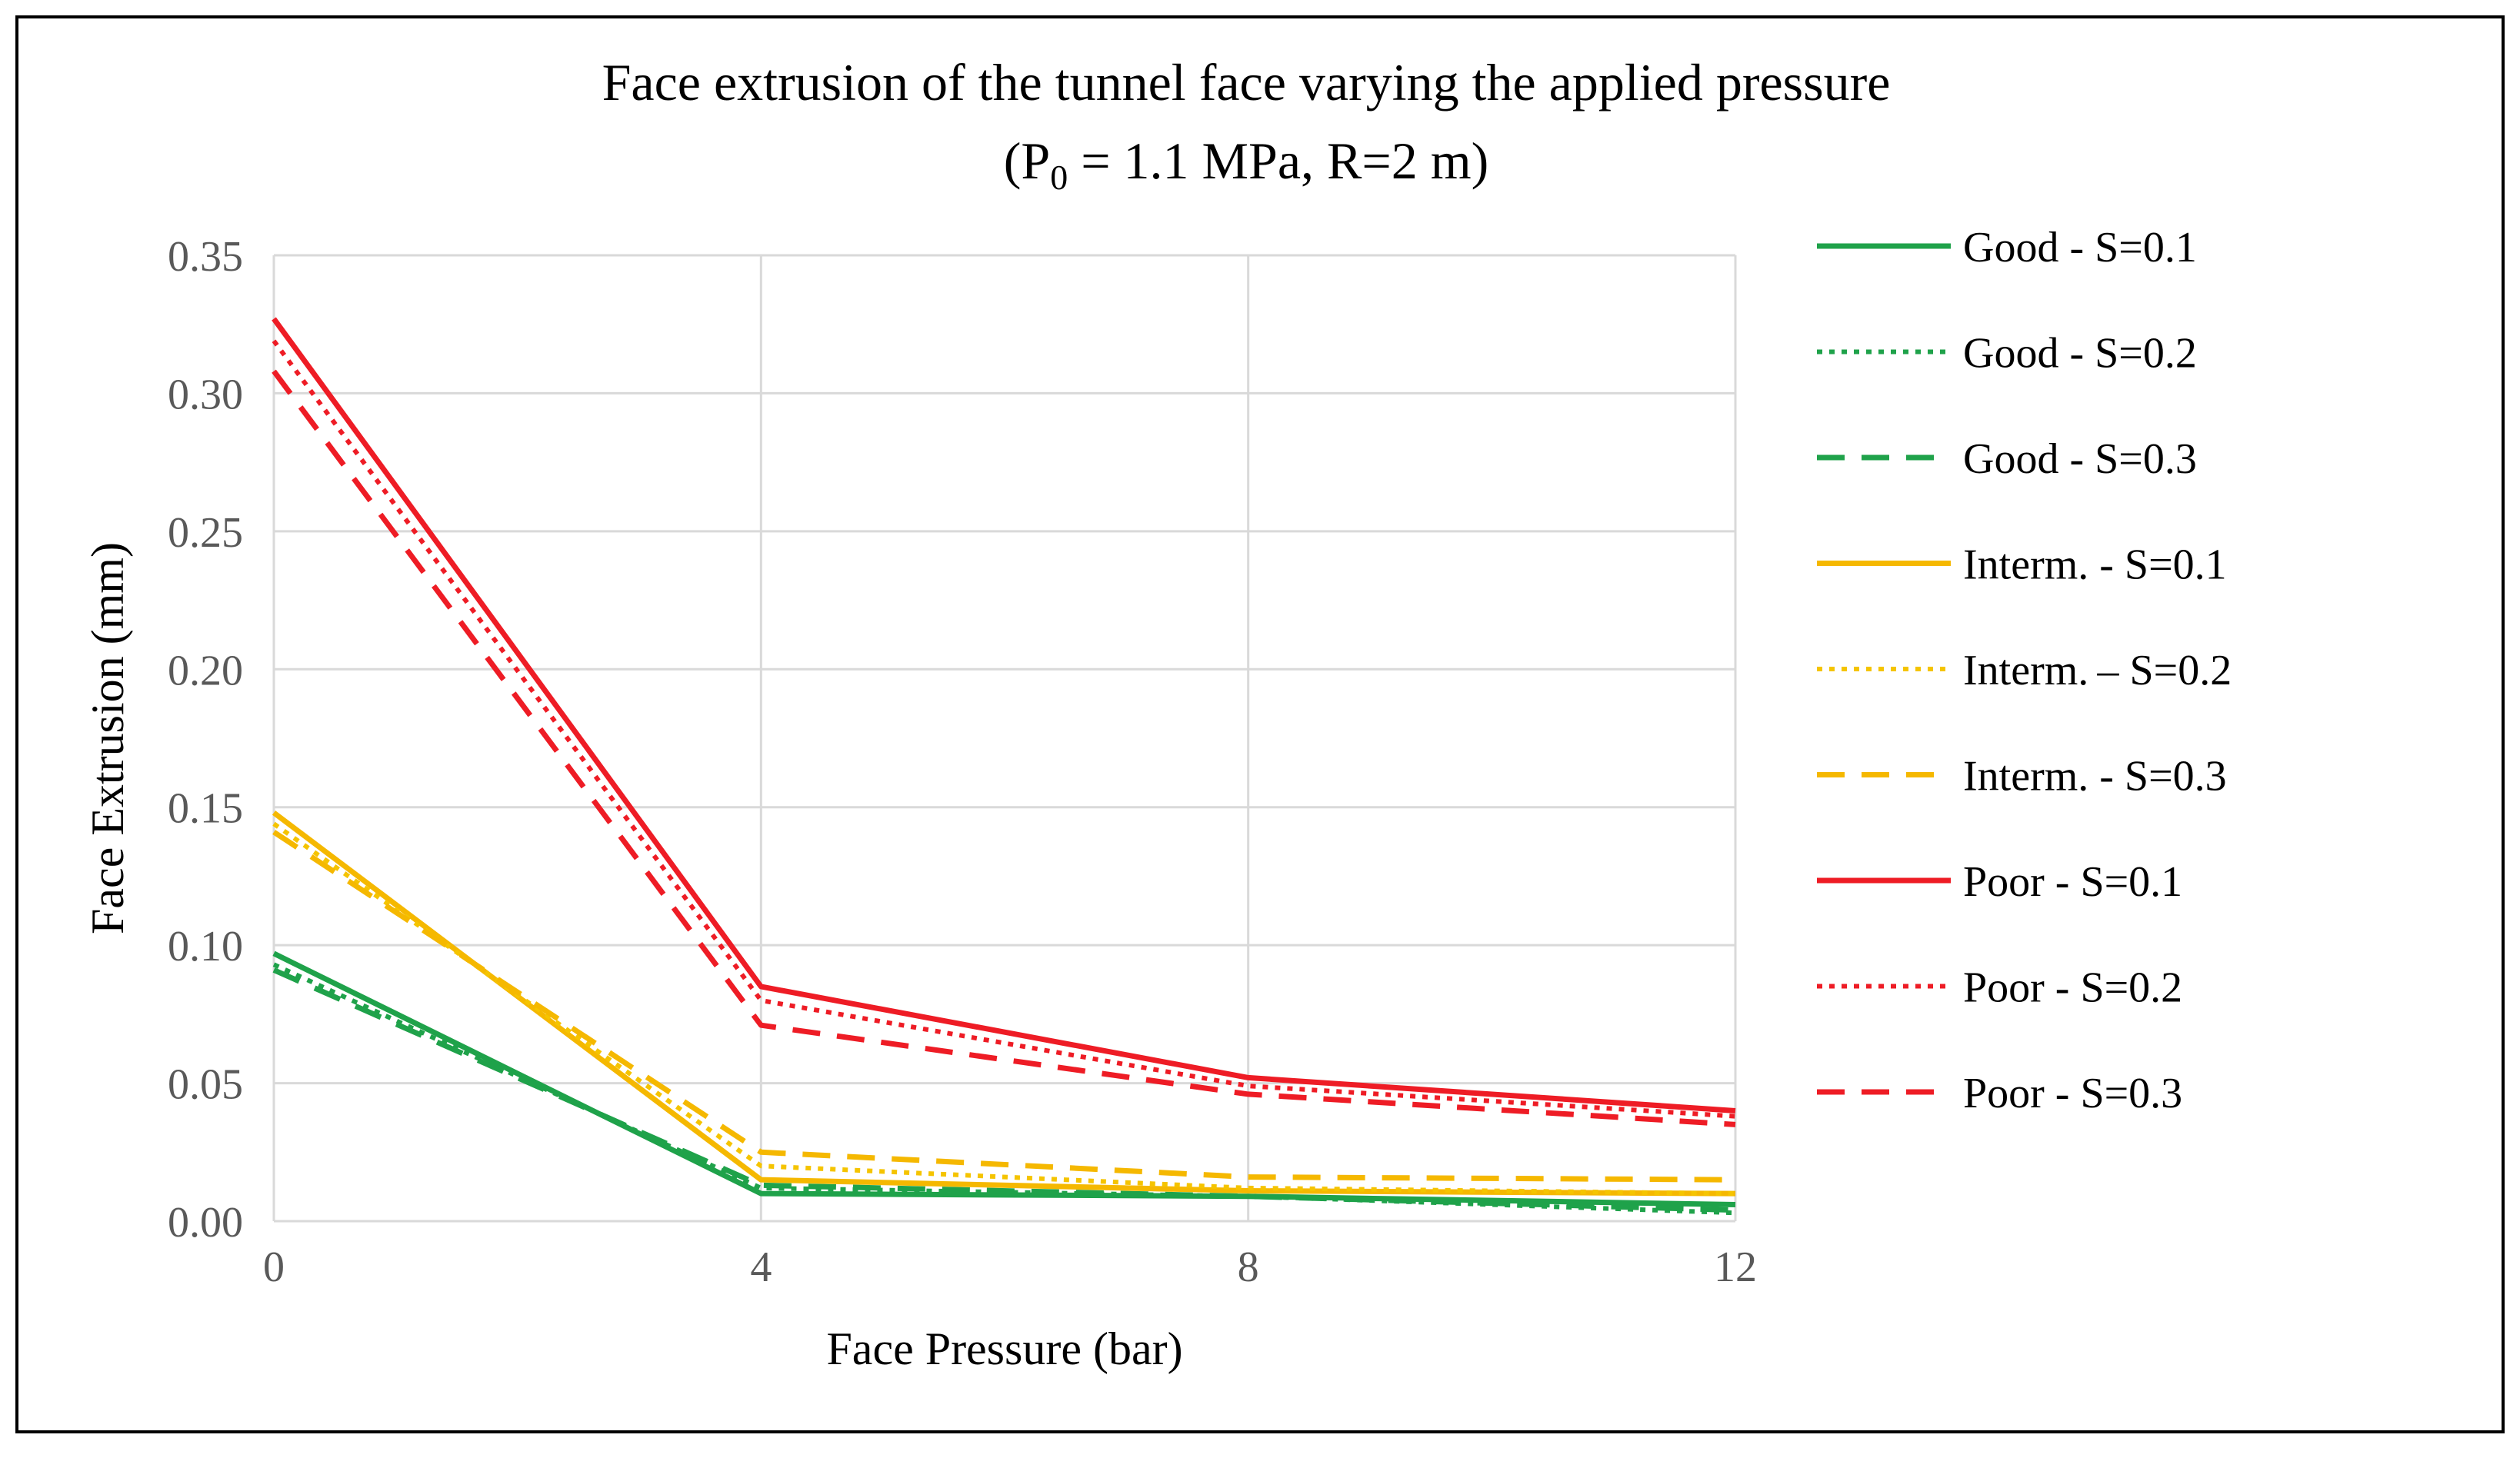 This screenshot has width=2520, height=1458. Describe the element at coordinates (1004, 1348) in the screenshot. I see `x-axis-label: Face Pressure (bar)` at that location.